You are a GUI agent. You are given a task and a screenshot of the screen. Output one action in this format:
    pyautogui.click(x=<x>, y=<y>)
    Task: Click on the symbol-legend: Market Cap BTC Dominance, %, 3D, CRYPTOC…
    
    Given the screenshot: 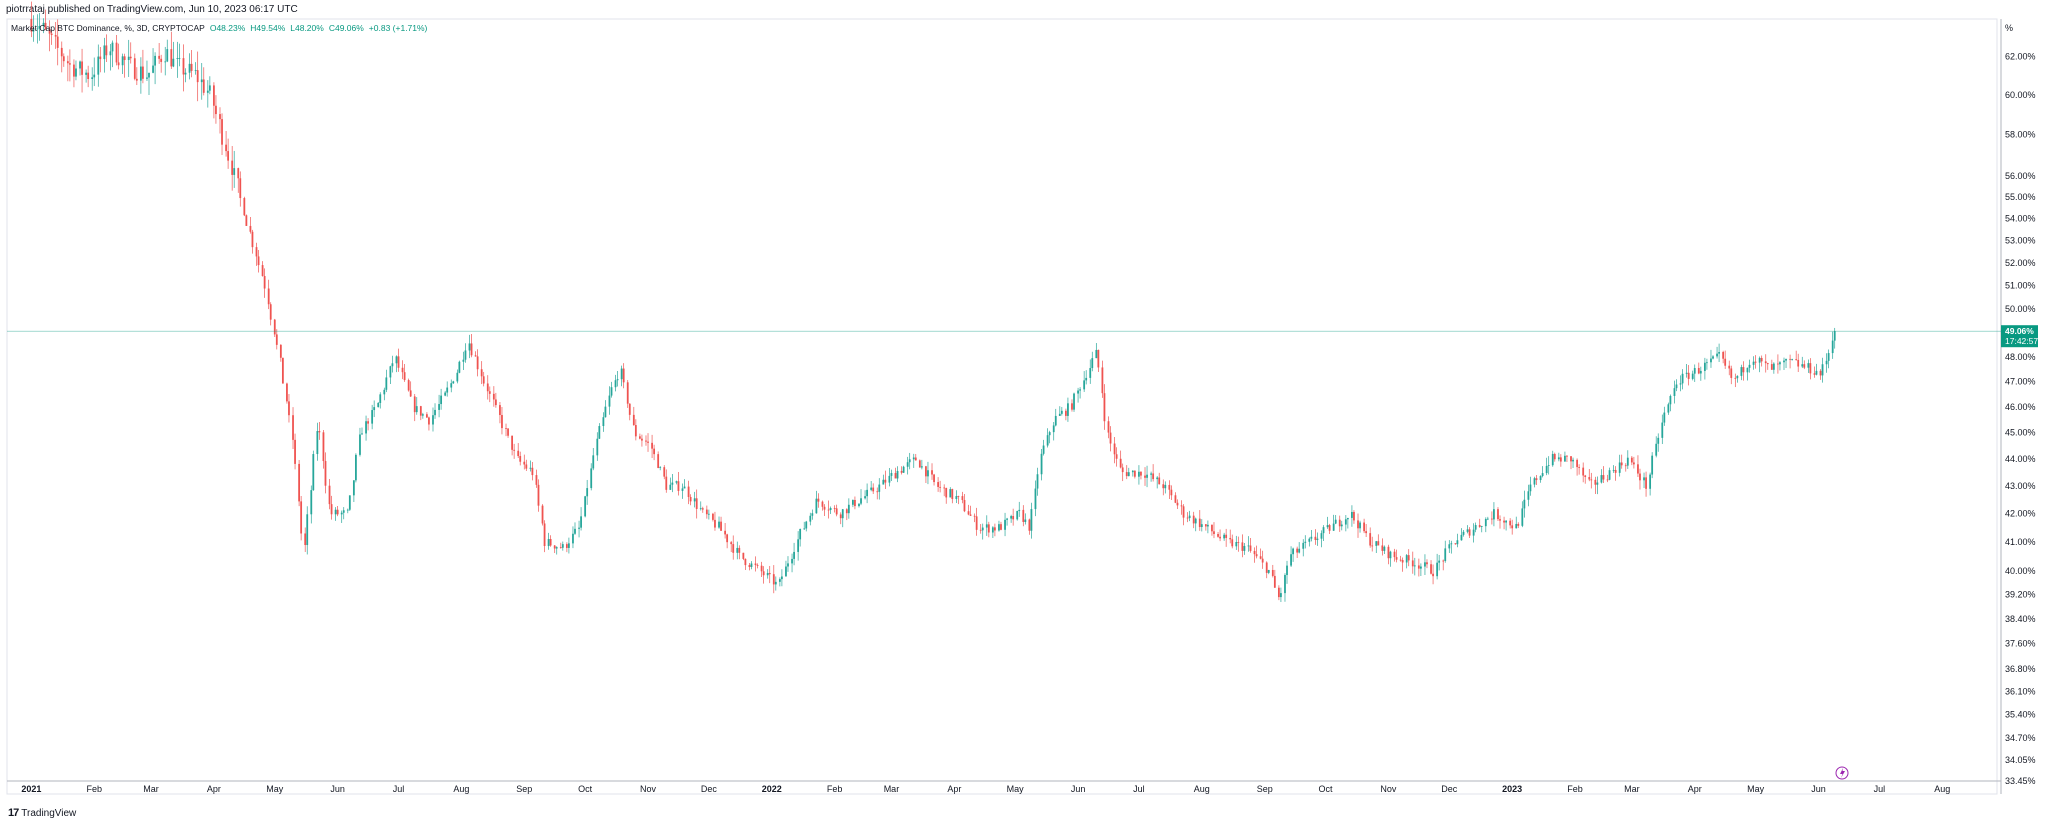 What is the action you would take?
    pyautogui.click(x=218, y=27)
    